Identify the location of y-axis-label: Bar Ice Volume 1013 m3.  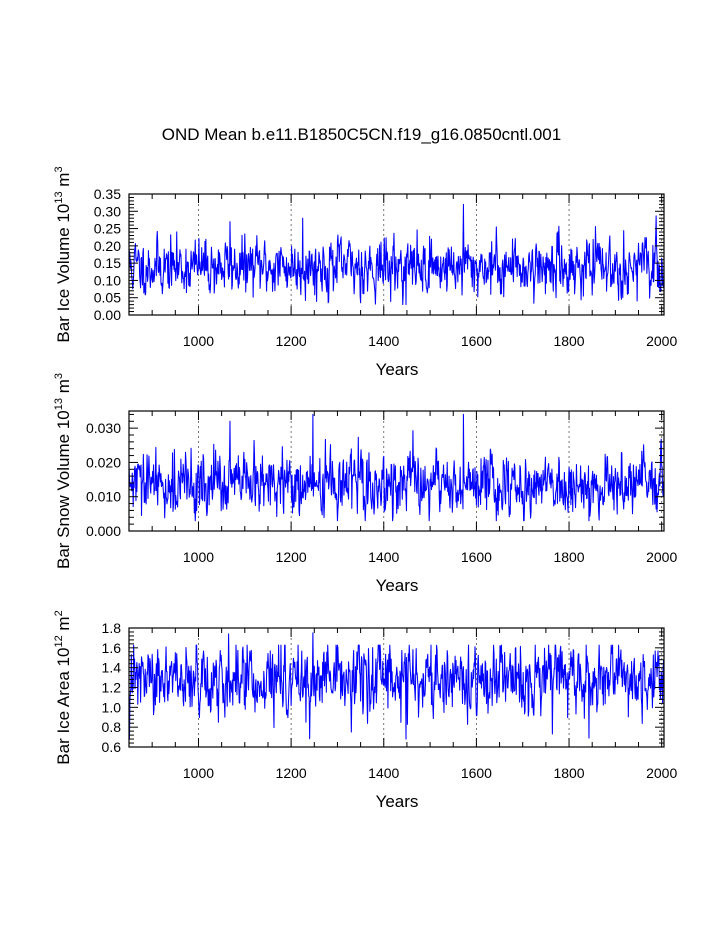
(63, 254).